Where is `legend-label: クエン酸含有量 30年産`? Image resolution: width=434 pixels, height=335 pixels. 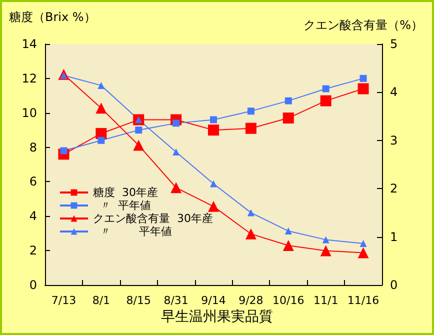 legend-label: クエン酸含有量 30年産 is located at coordinates (153, 218).